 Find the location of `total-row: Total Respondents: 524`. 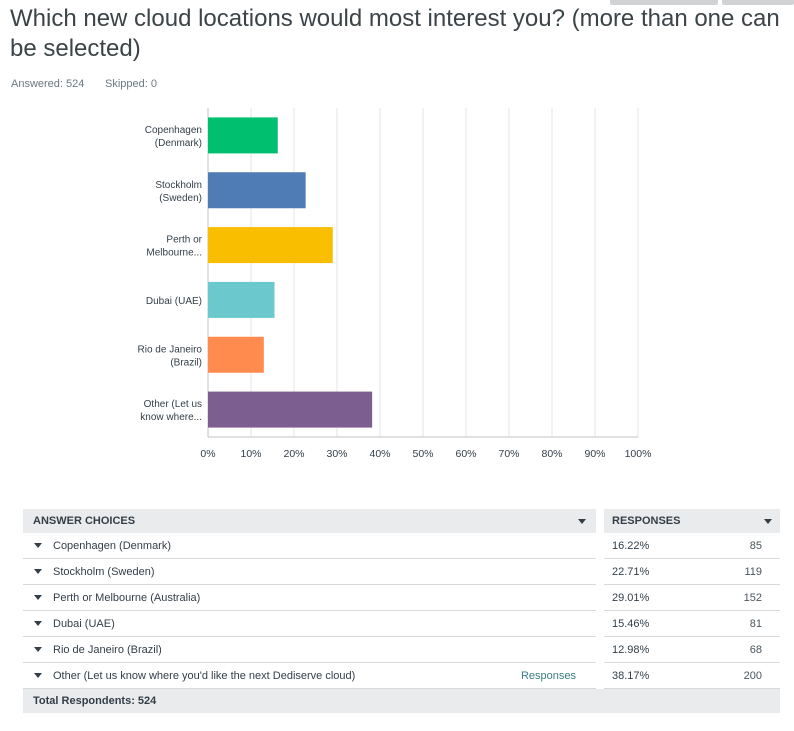

total-row: Total Respondents: 524 is located at coordinates (401, 700).